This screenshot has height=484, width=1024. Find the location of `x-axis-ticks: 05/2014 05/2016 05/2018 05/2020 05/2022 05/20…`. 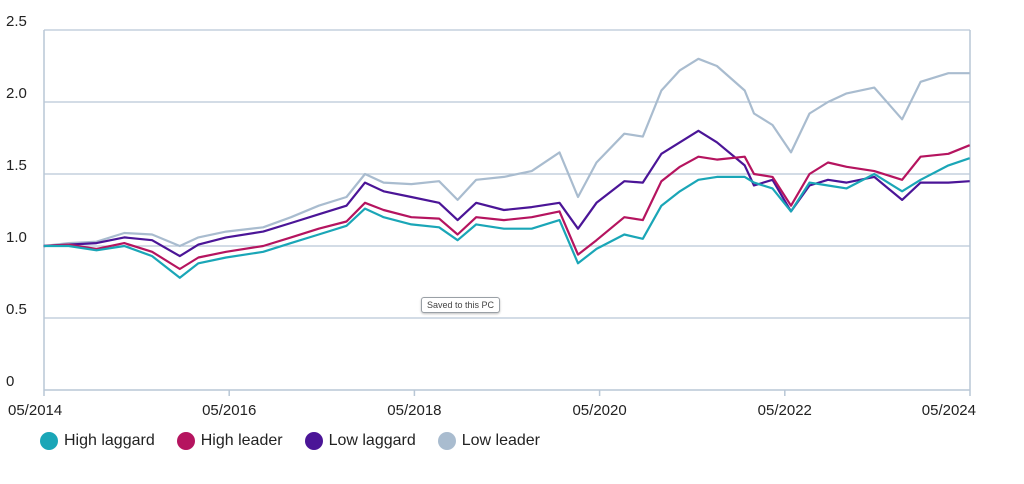

x-axis-ticks: 05/2014 05/2016 05/2018 05/2020 05/2022 05/20… is located at coordinates (492, 404).